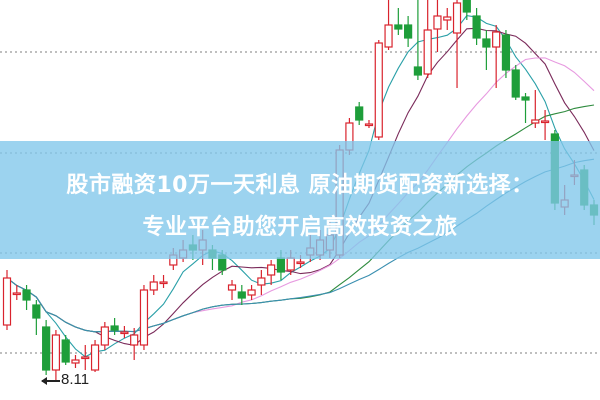 The height and width of the screenshot is (400, 600). What do you see at coordinates (300, 185) in the screenshot?
I see `banner-title-line1: 股市融资10万一天利息 原油期货配资新选择：` at bounding box center [300, 185].